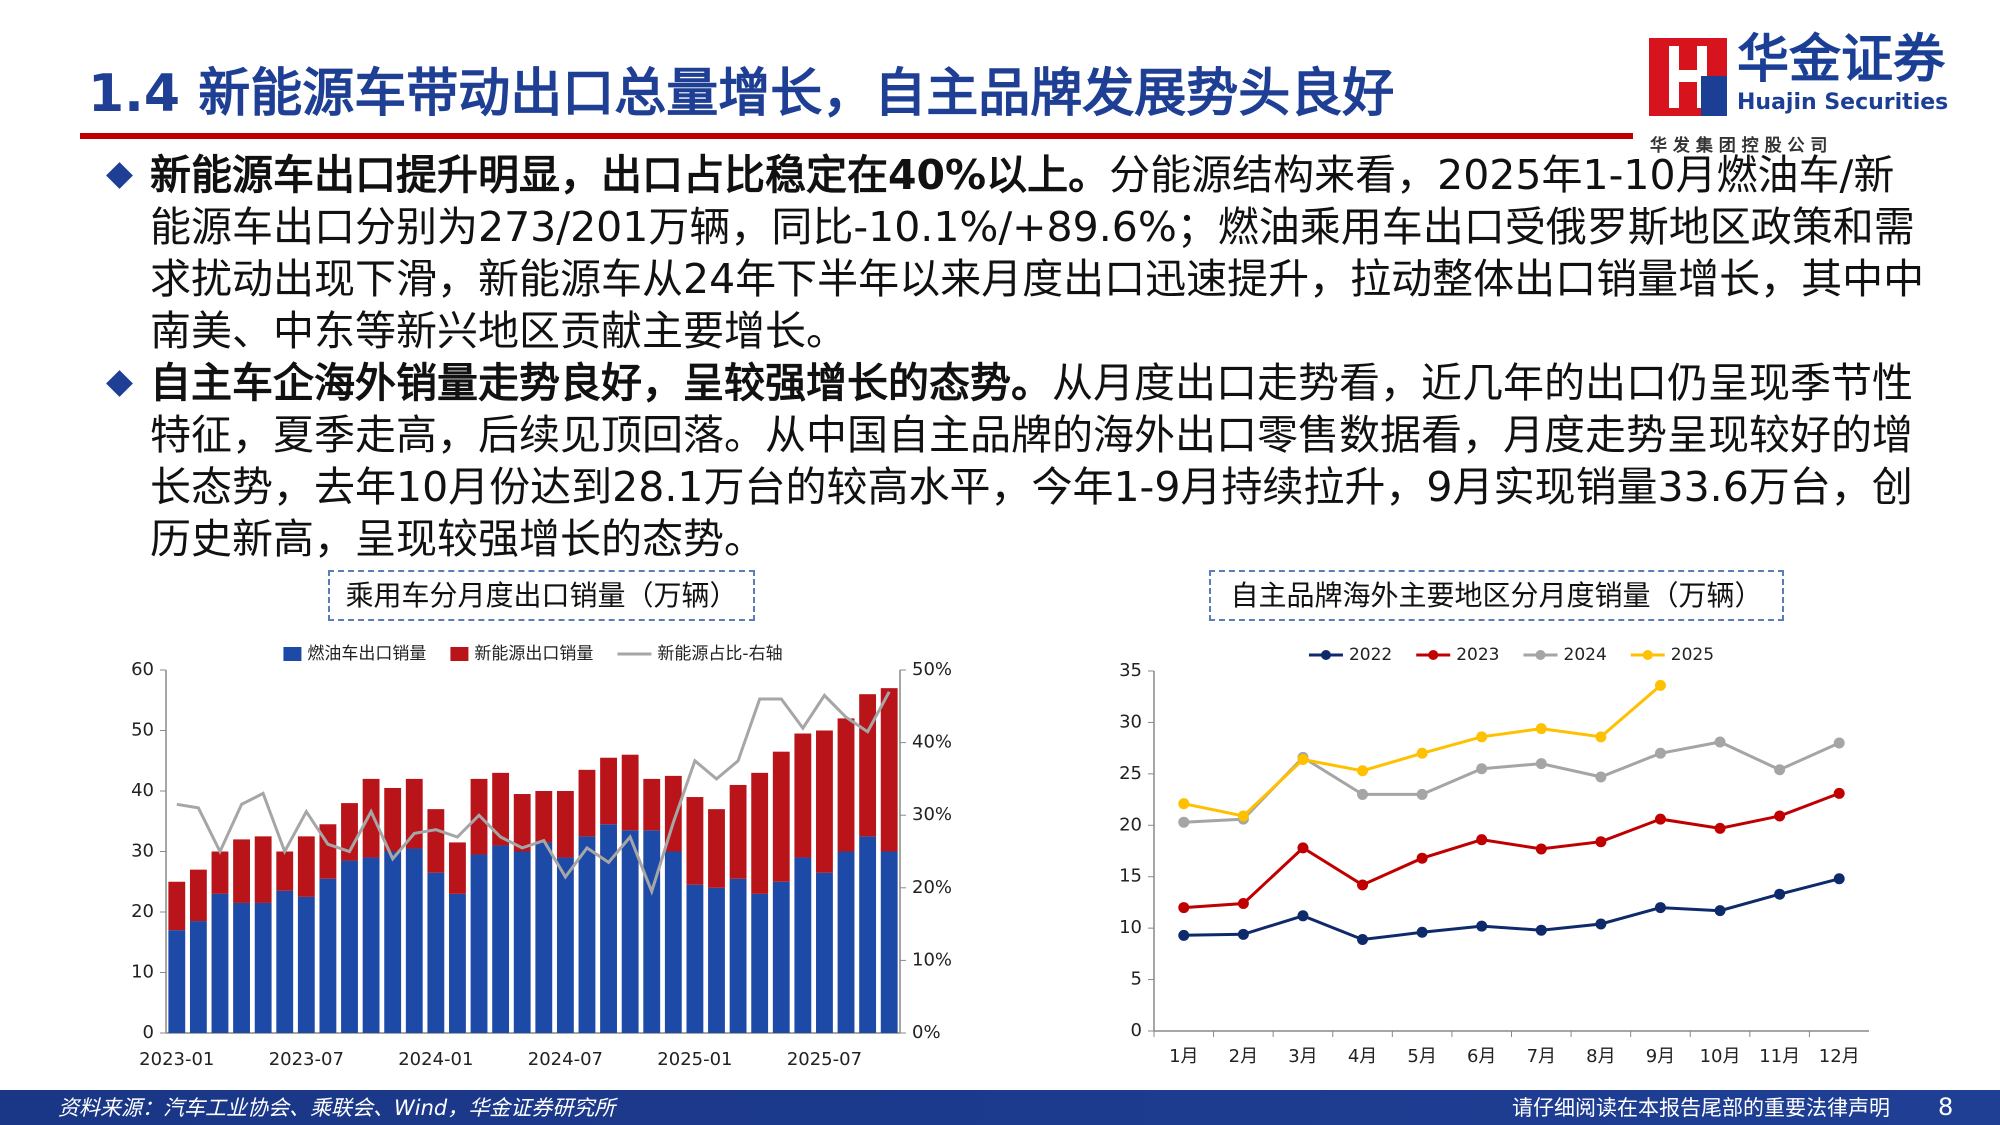  What do you see at coordinates (1585, 655) in the screenshot?
I see `legend-label: 2024` at bounding box center [1585, 655].